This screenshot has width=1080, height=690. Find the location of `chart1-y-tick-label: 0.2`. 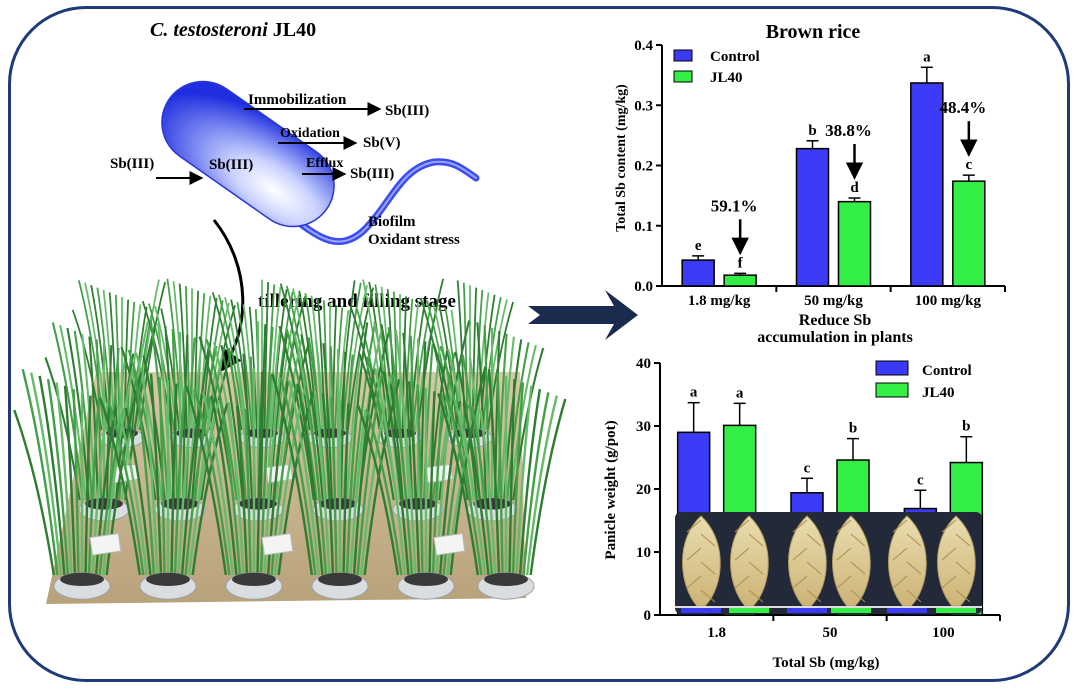

chart1-y-tick-label: 0.2 is located at coordinates (643, 167).